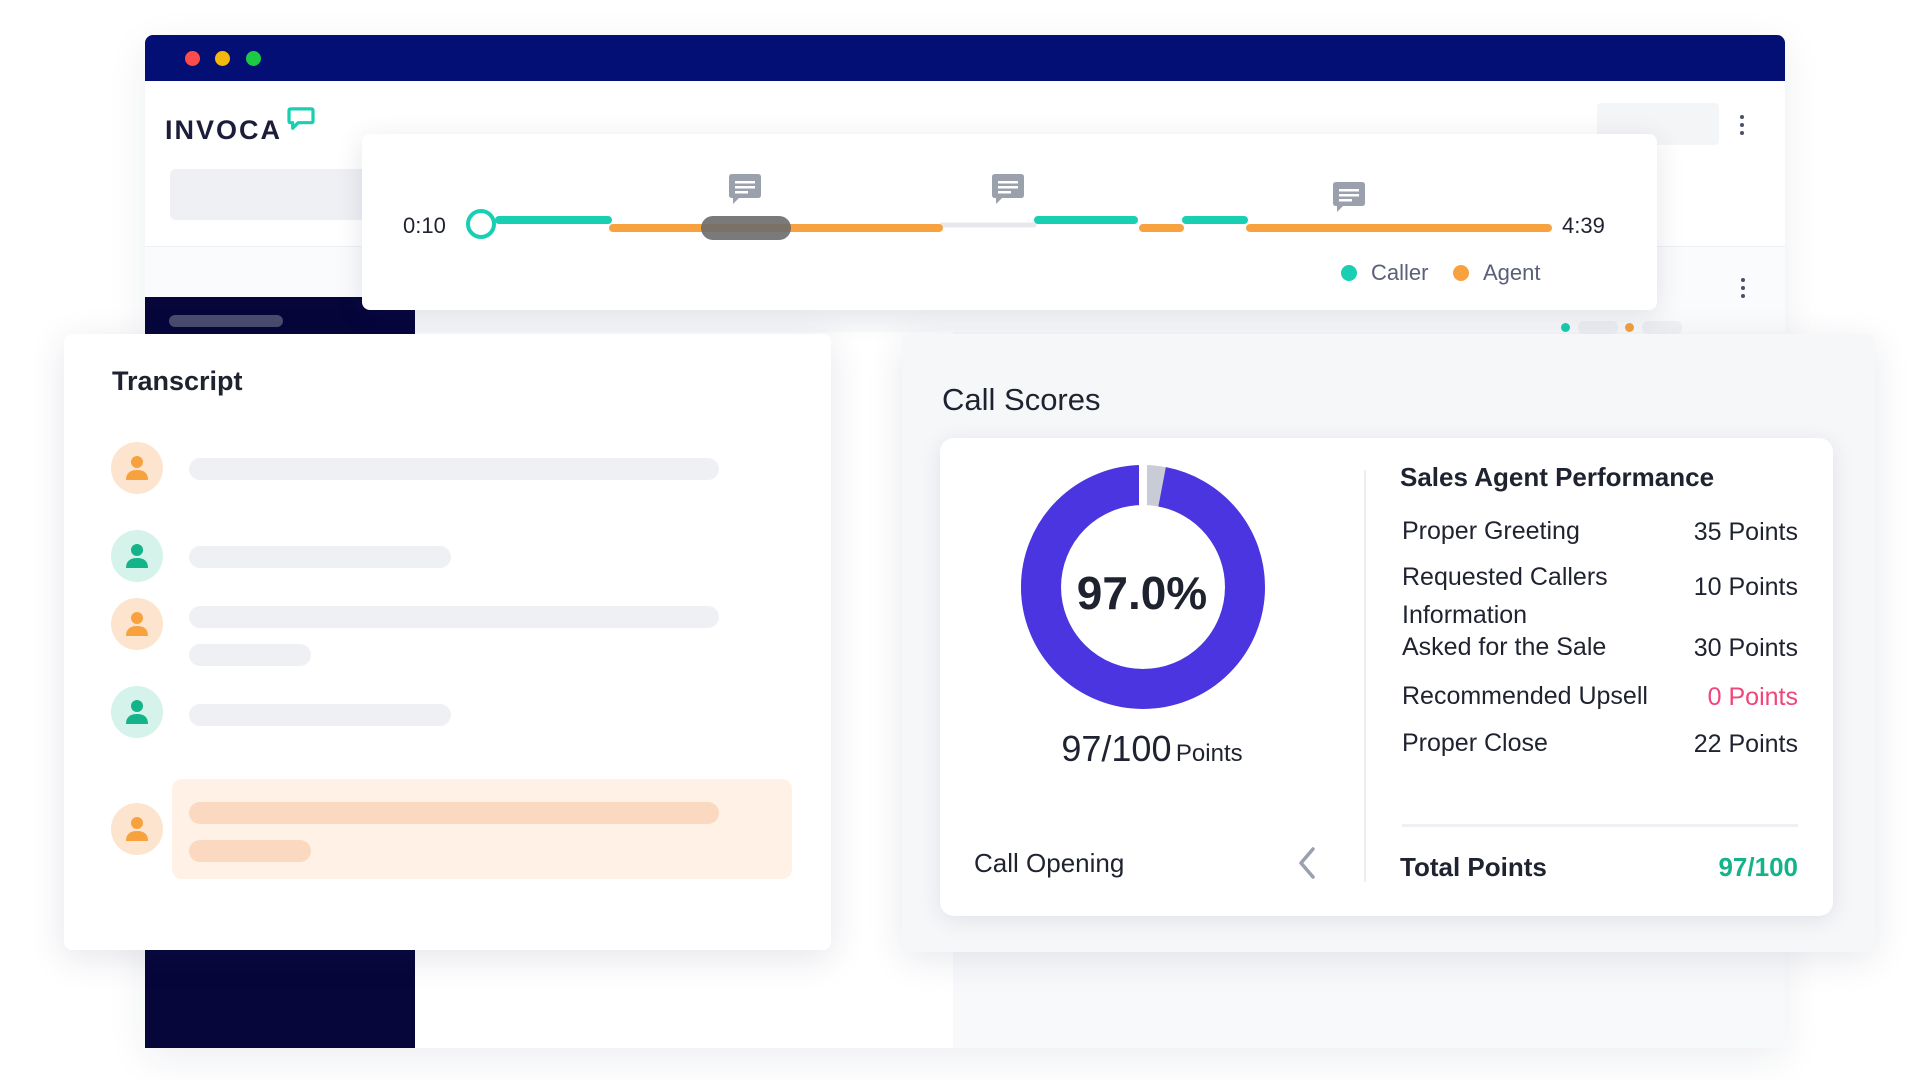 This screenshot has height=1080, width=1920. I want to click on legend-agent: Agent, so click(1497, 273).